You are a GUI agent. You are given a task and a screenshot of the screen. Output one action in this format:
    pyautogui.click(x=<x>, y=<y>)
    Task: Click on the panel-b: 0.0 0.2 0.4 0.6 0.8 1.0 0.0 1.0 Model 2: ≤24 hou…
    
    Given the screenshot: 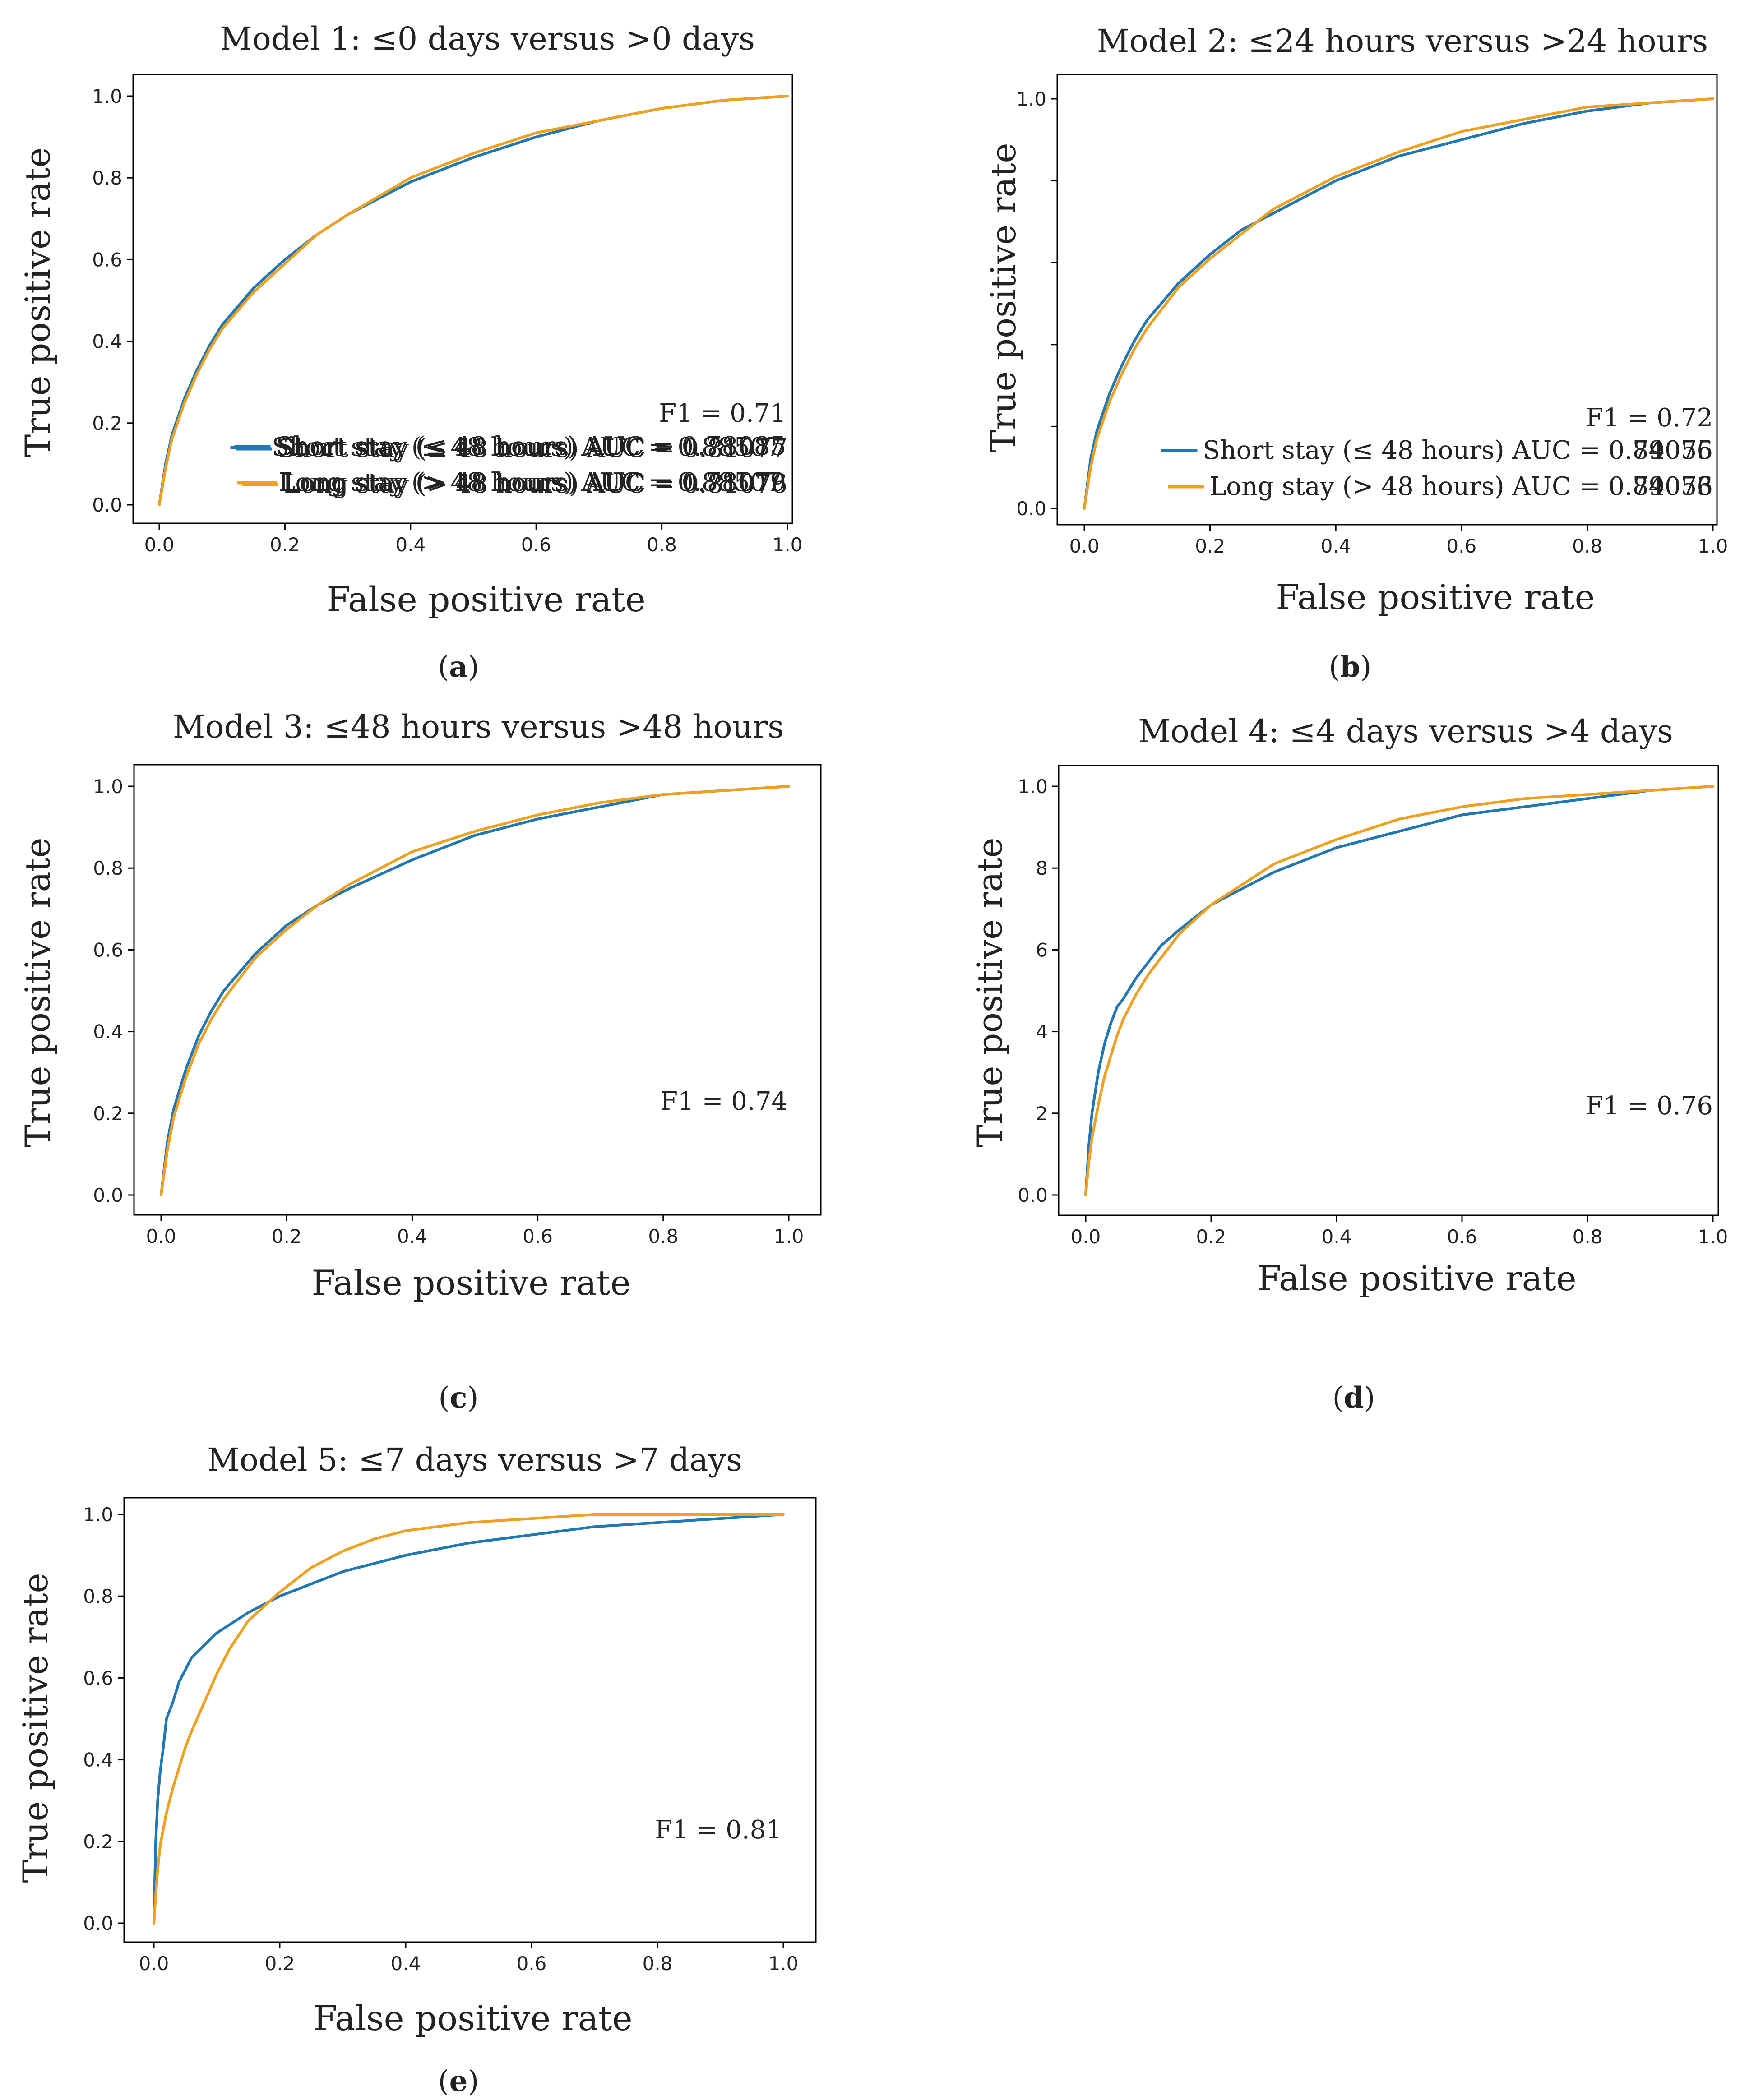 What is the action you would take?
    pyautogui.click(x=1355, y=353)
    